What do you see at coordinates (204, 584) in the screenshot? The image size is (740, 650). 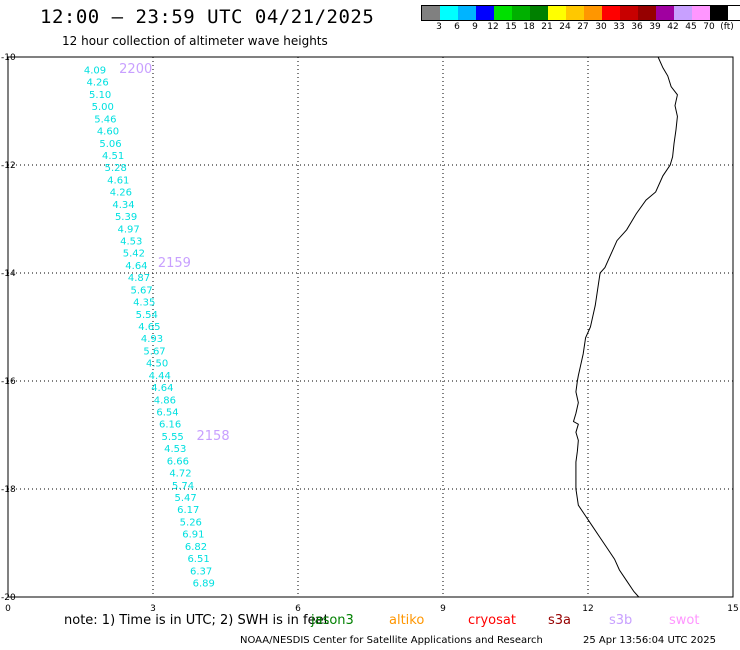 I see `wave-height-label: 6.89` at bounding box center [204, 584].